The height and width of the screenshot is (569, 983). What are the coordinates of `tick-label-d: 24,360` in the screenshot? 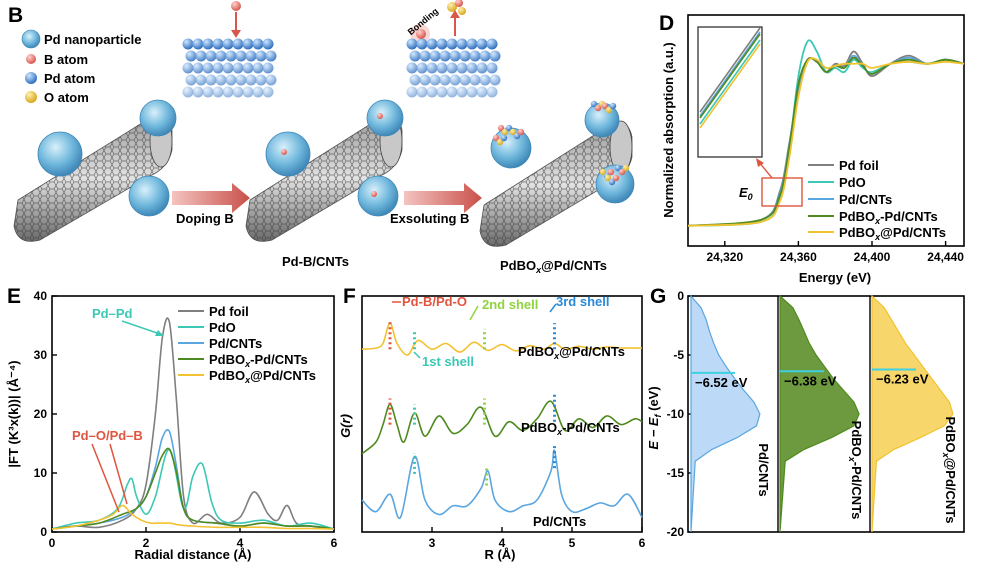 It's located at (798, 257).